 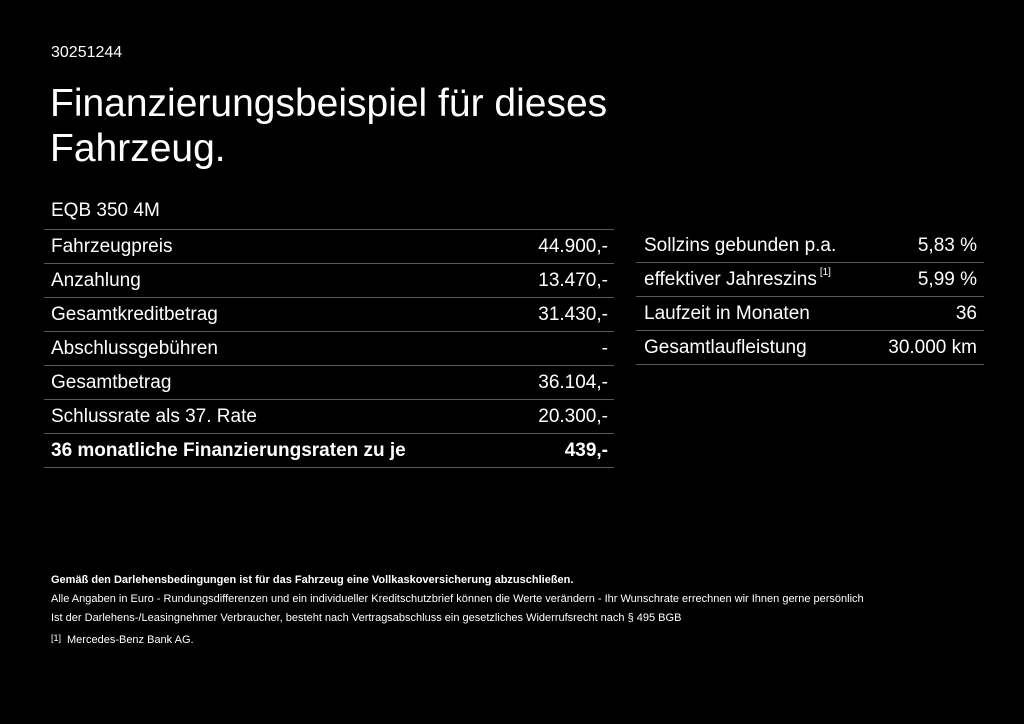 What do you see at coordinates (573, 416) in the screenshot?
I see `row-value: 20.300,-` at bounding box center [573, 416].